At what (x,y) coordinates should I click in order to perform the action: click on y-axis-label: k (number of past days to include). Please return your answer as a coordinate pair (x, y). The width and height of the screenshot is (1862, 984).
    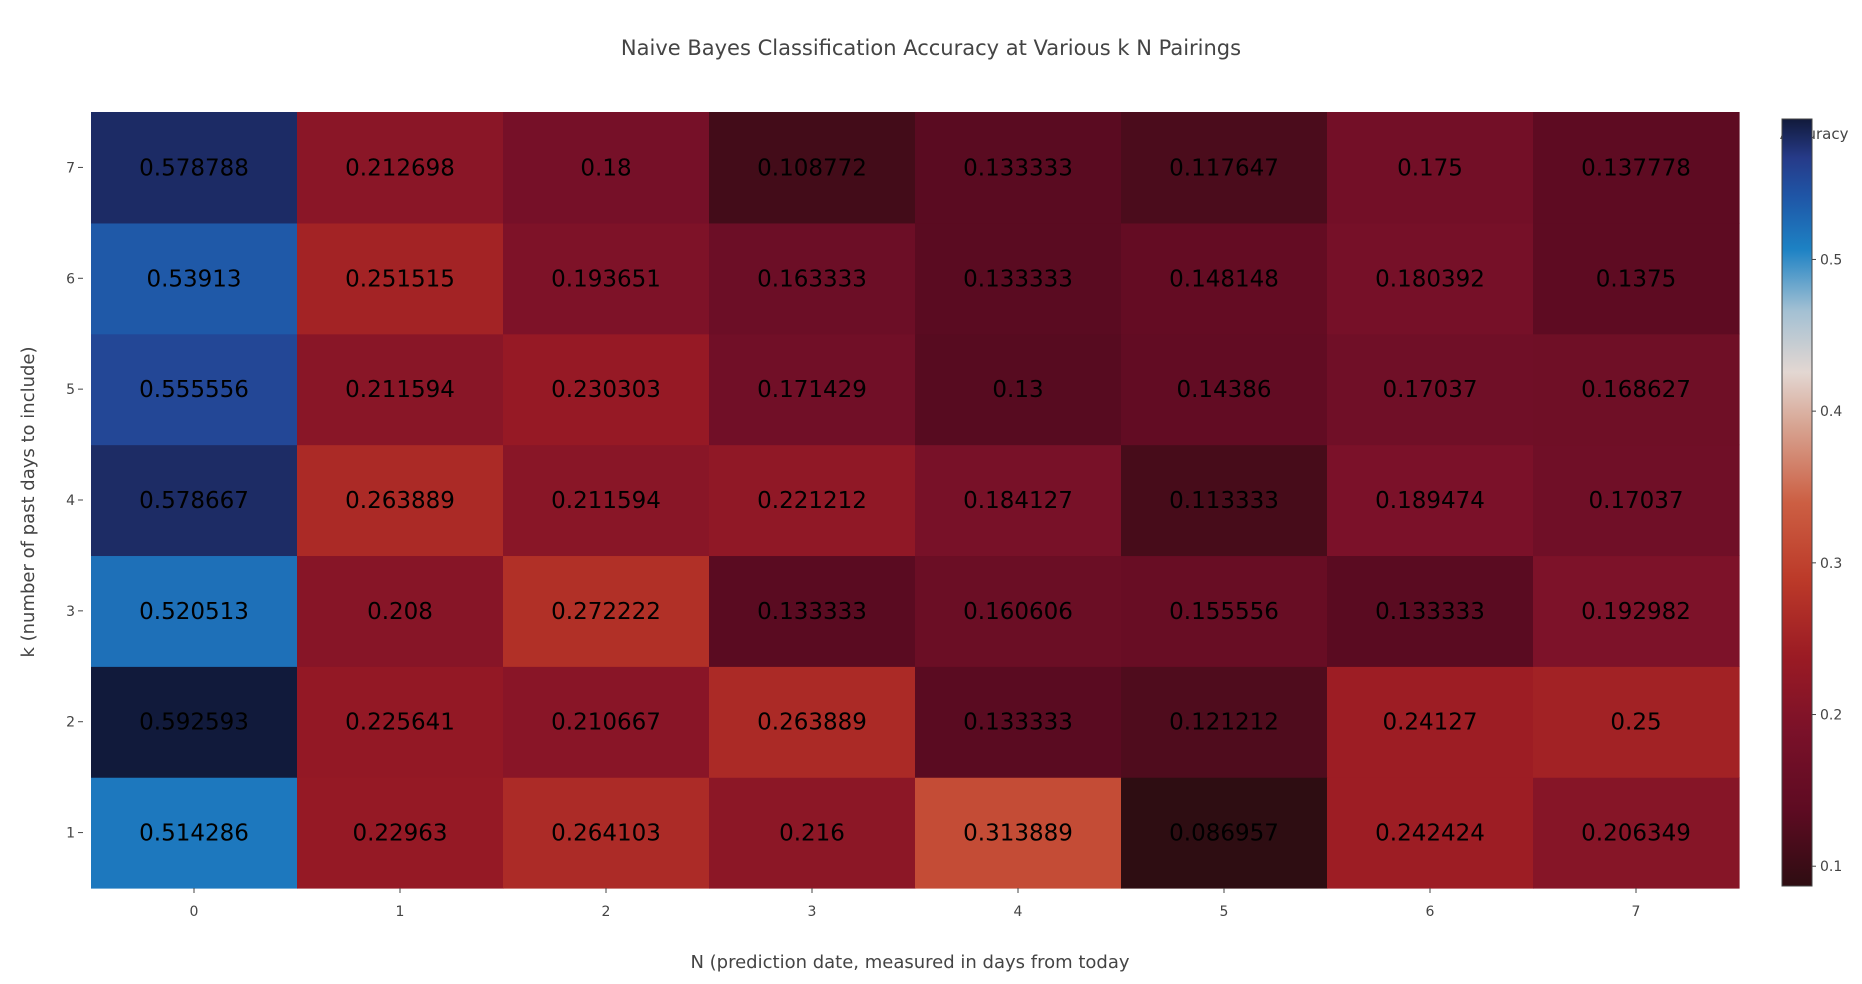
    Looking at the image, I should click on (28, 501).